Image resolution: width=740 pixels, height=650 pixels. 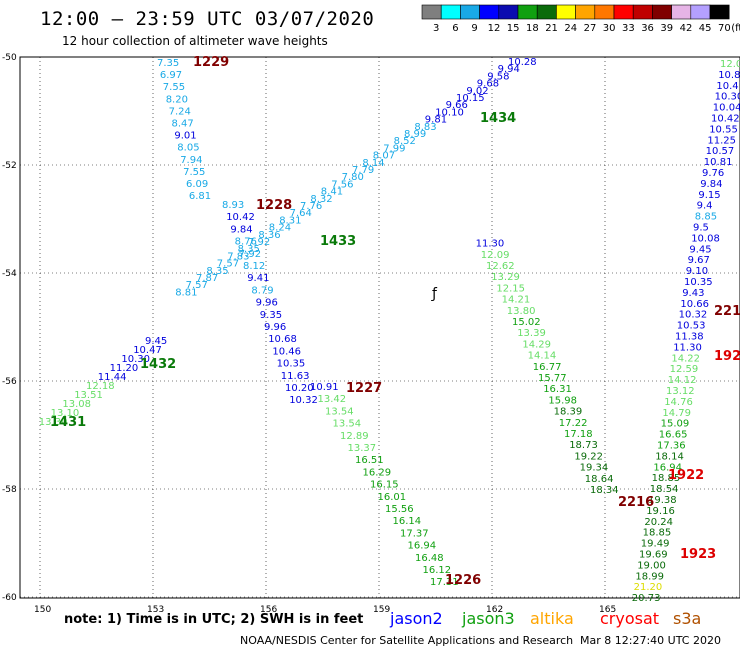 I want to click on swh-observation: 8.52, so click(x=405, y=141).